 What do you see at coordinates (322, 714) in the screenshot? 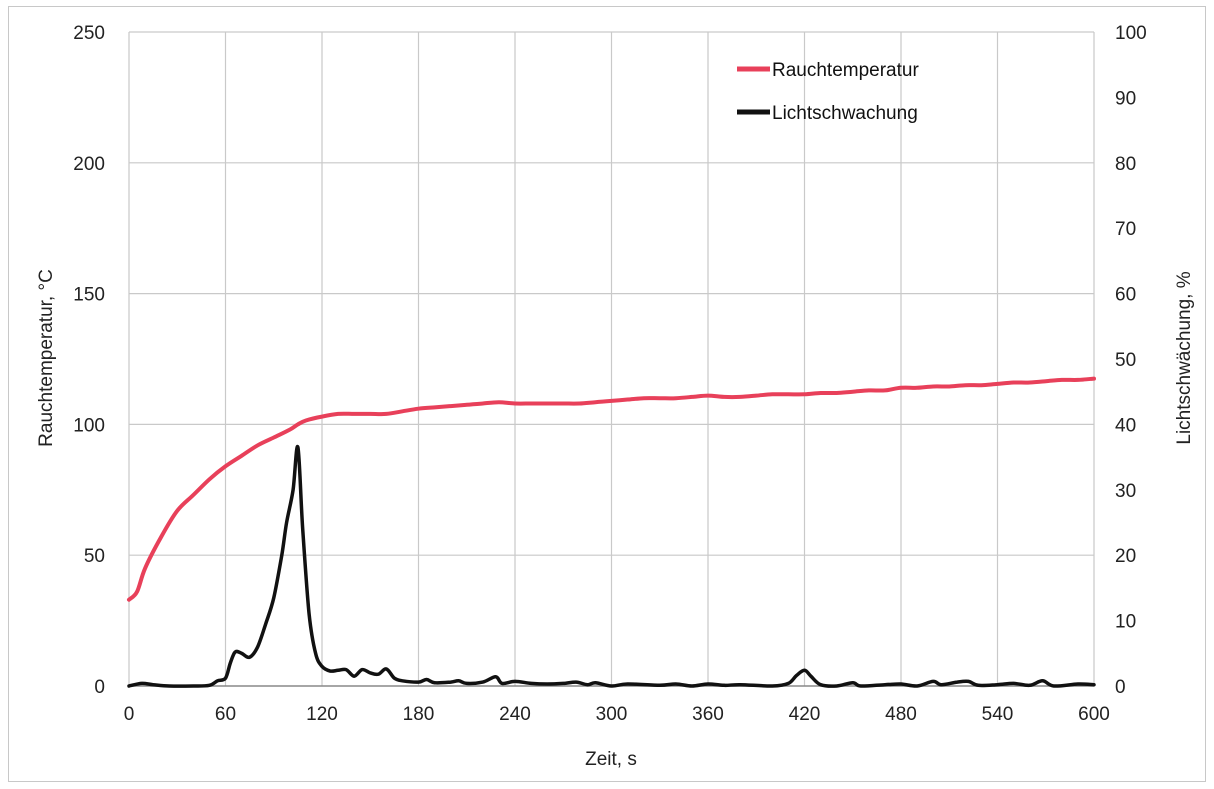
I see `x-tick-label: 120` at bounding box center [322, 714].